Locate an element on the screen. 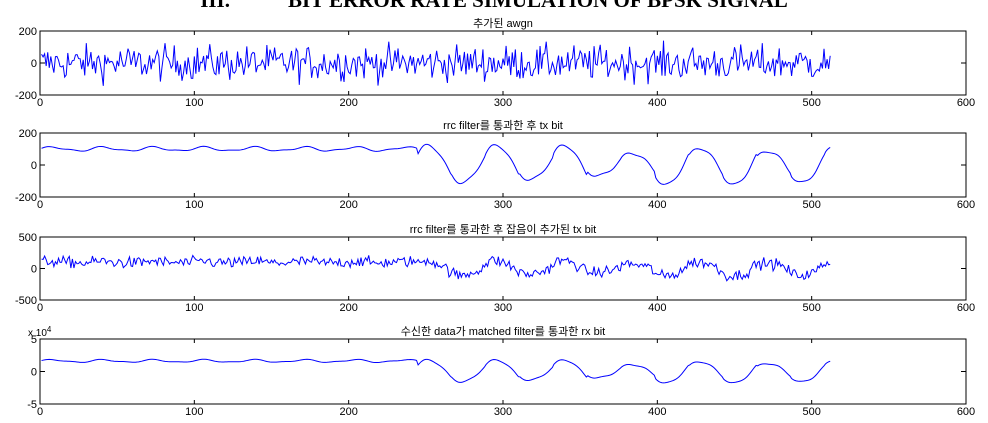  subplot-title: rrc filter를 통과한 후 잡음이 추가된 tx bit is located at coordinates (503, 229).